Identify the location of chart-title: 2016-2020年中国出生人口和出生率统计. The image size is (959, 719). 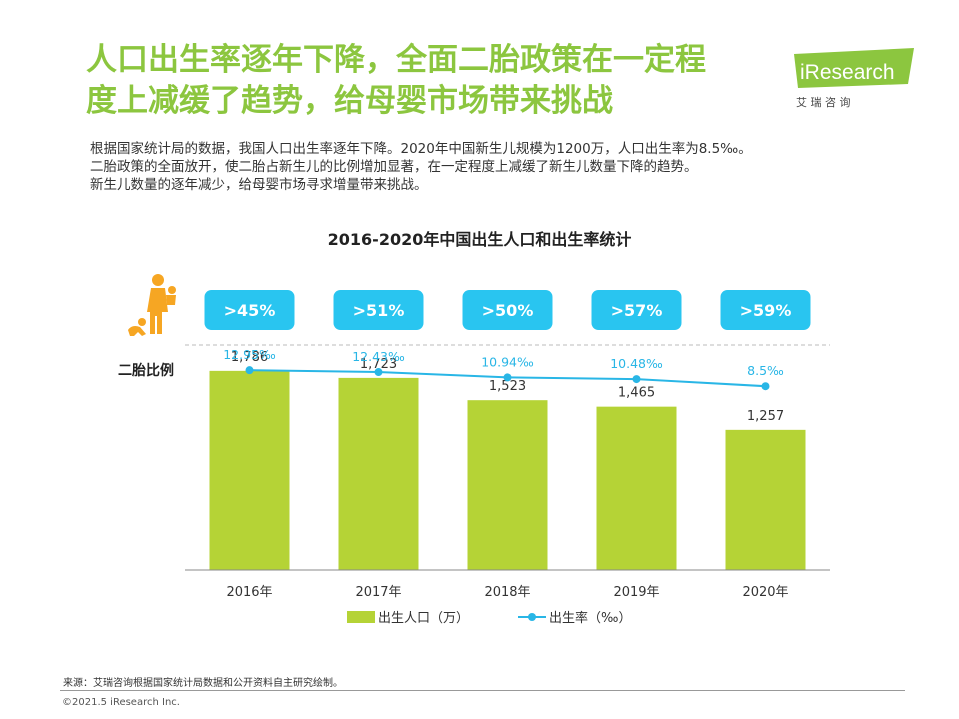
(479, 239).